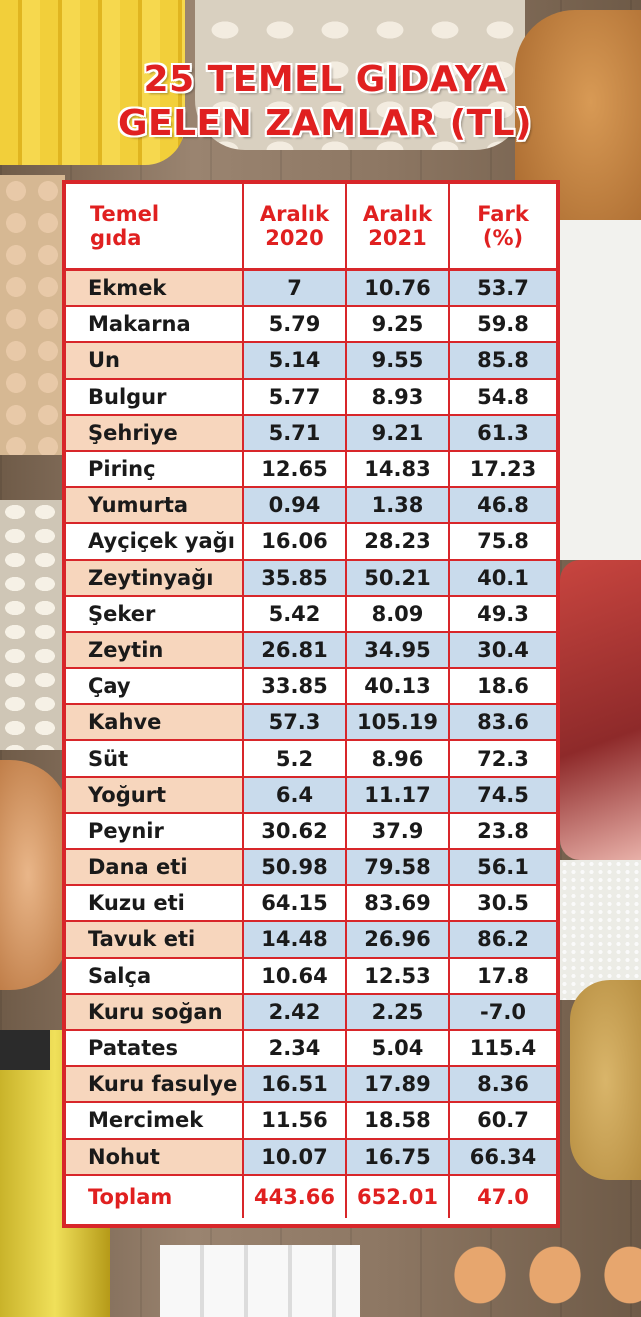 This screenshot has width=641, height=1317. I want to click on oil-cap-decoration, so click(25, 1050).